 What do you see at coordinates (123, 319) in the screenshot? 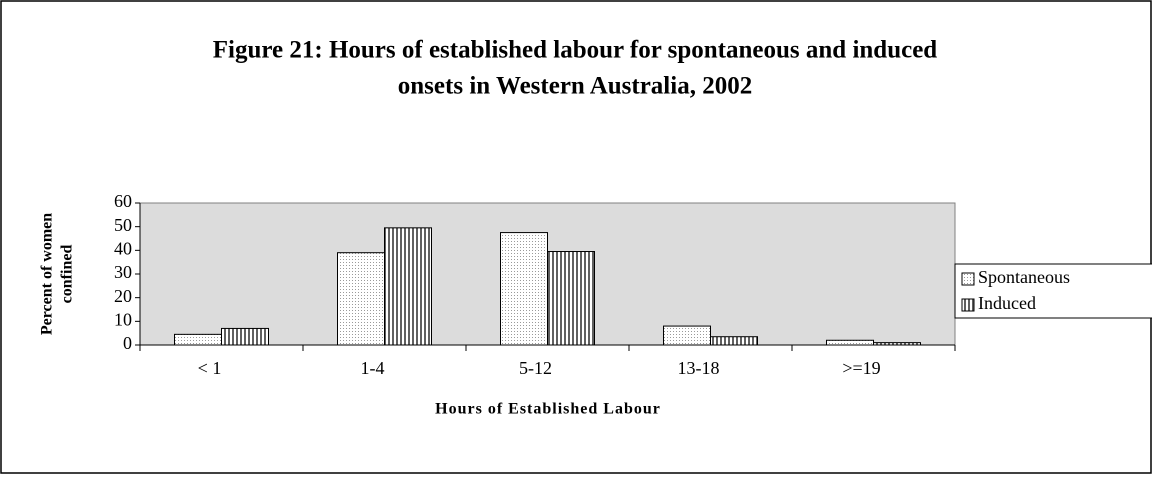
I see `y-tick-label: 10` at bounding box center [123, 319].